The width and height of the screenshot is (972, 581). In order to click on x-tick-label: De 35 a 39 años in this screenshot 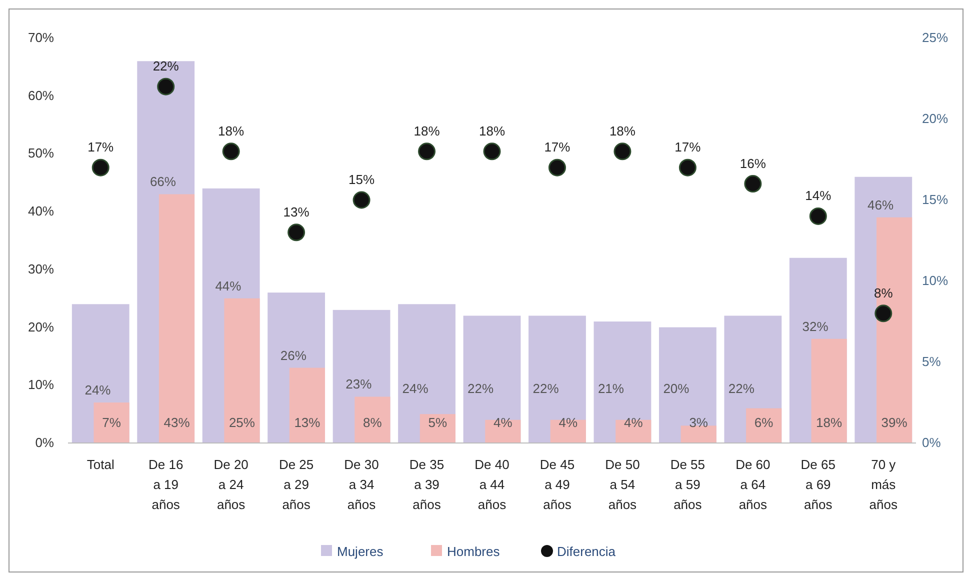, I will do `click(426, 484)`.